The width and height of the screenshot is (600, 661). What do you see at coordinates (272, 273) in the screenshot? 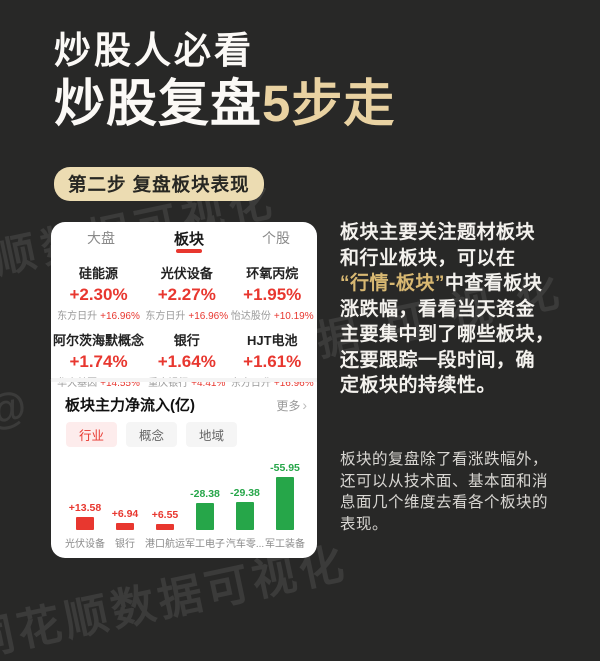
I see `sector-name: 环氧丙烷` at bounding box center [272, 273].